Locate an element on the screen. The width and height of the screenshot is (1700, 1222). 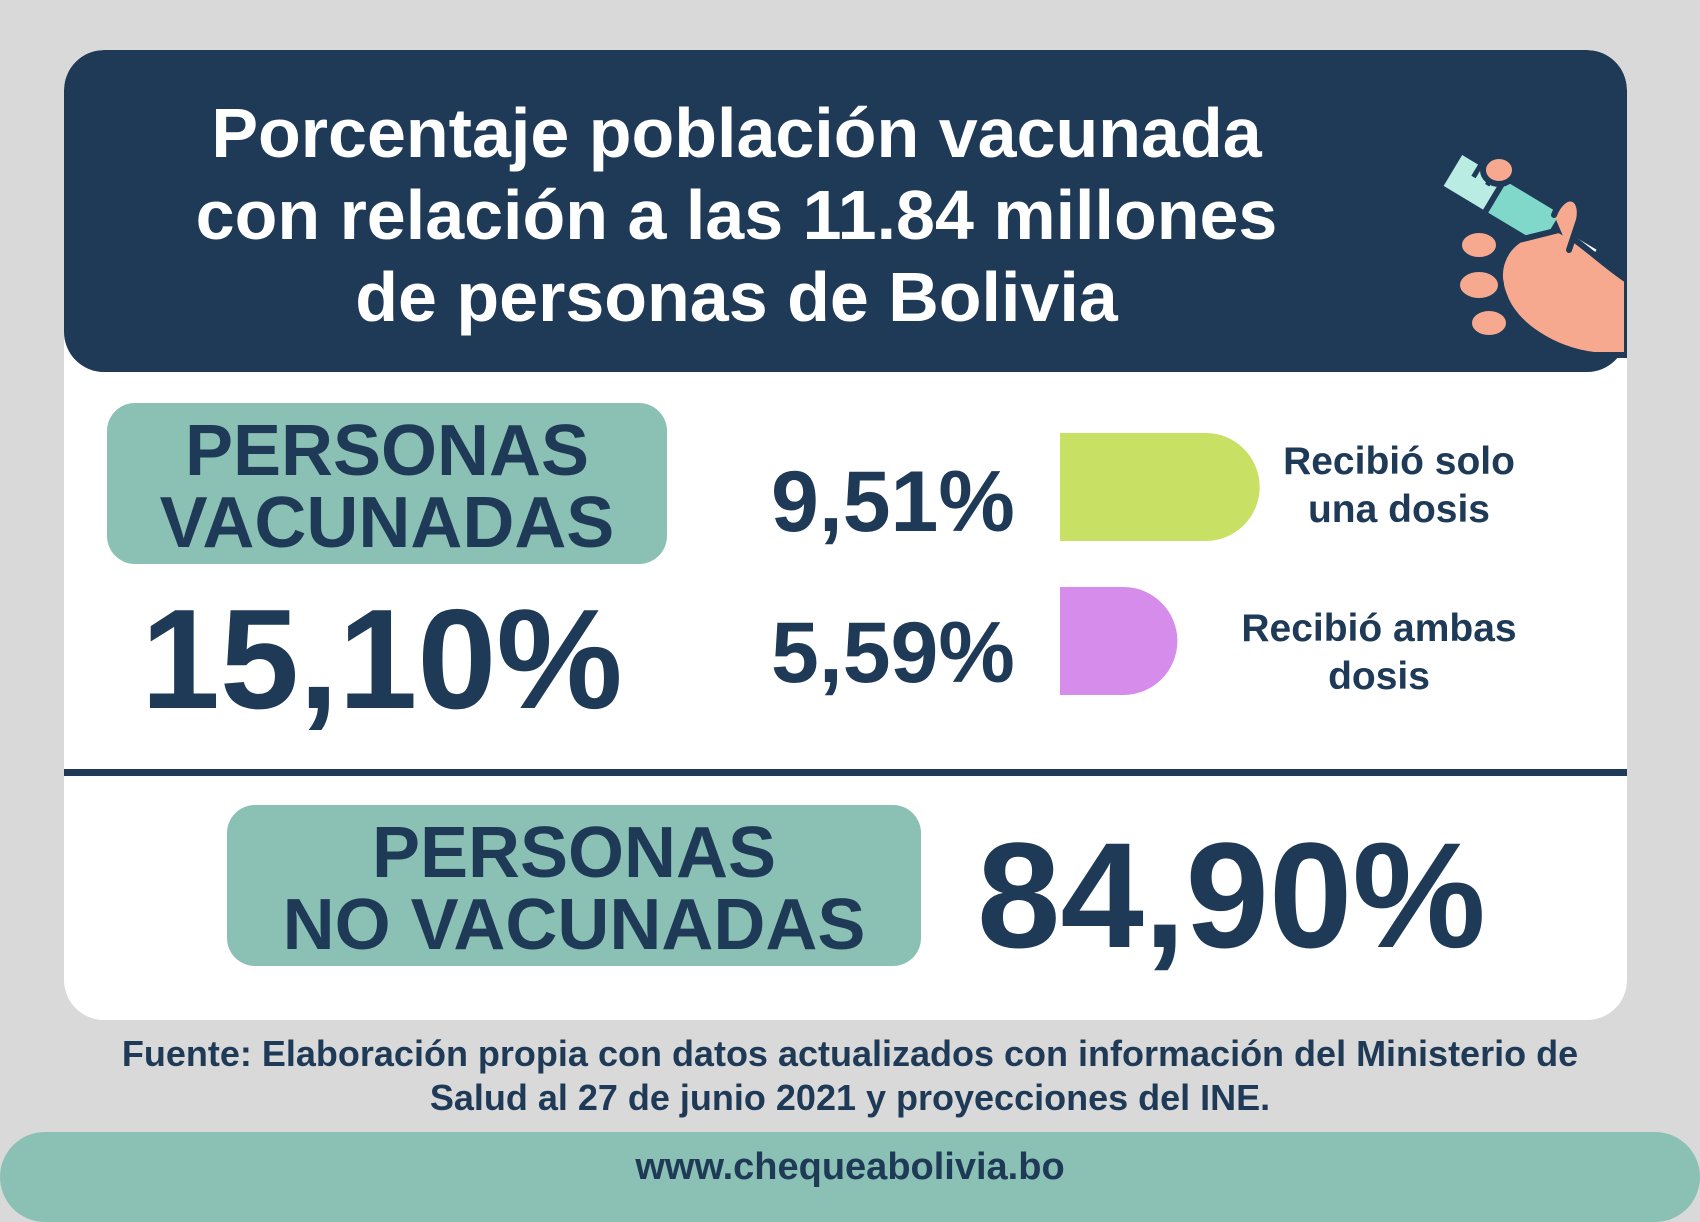
not-vaccinated-total: 84,90% is located at coordinates (1231, 895).